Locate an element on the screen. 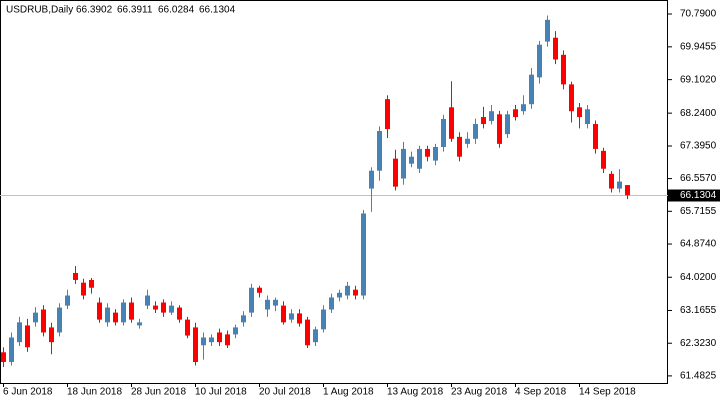 The height and width of the screenshot is (400, 720). price-tag-label: 66.1304 is located at coordinates (698, 195).